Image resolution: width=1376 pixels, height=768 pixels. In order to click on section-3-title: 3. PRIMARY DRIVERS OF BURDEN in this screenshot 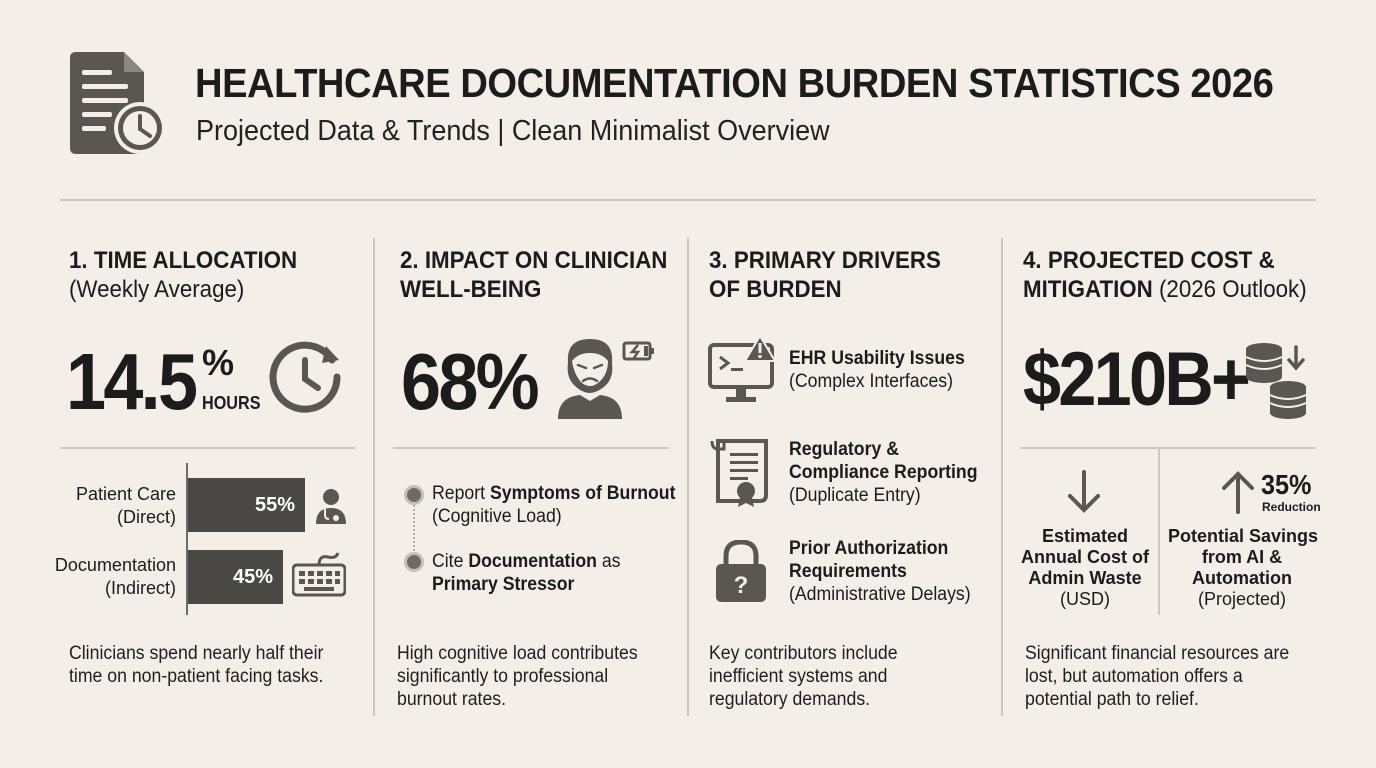, I will do `click(825, 275)`.